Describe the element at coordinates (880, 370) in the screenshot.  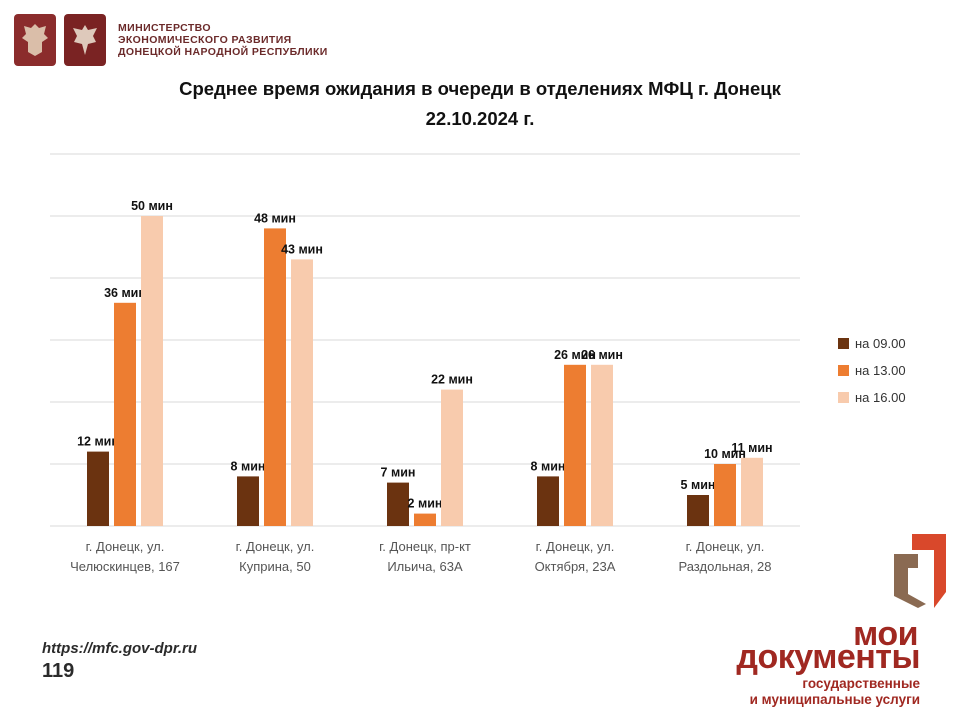
I see `legend-label: на 13.00` at that location.